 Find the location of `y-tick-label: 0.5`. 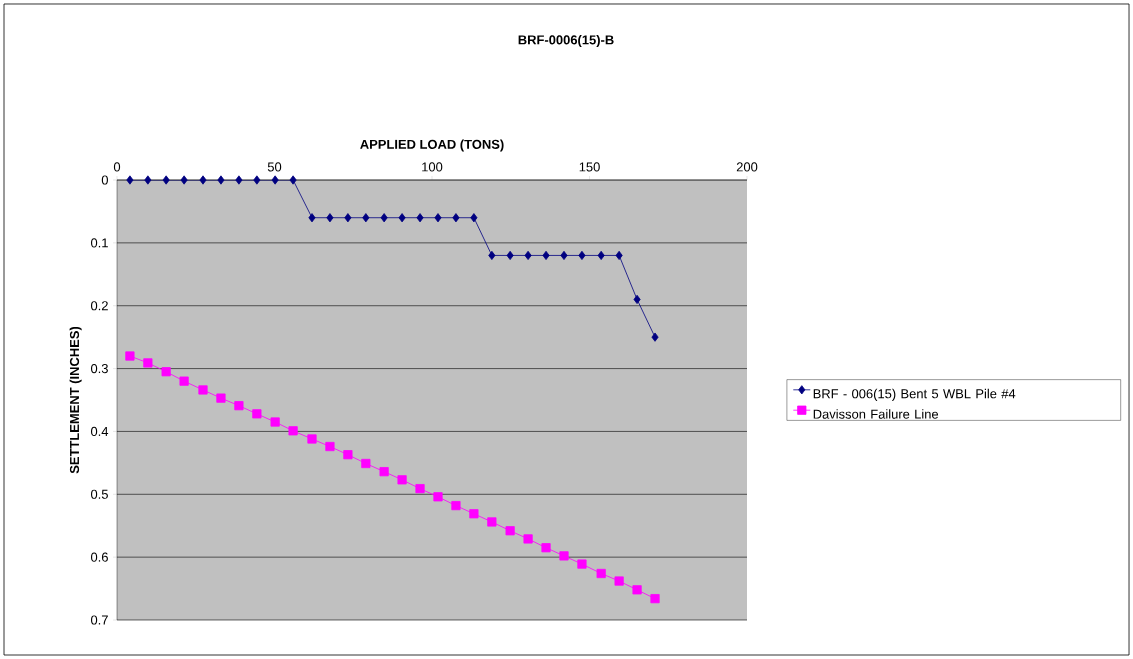

y-tick-label: 0.5 is located at coordinates (99, 494).